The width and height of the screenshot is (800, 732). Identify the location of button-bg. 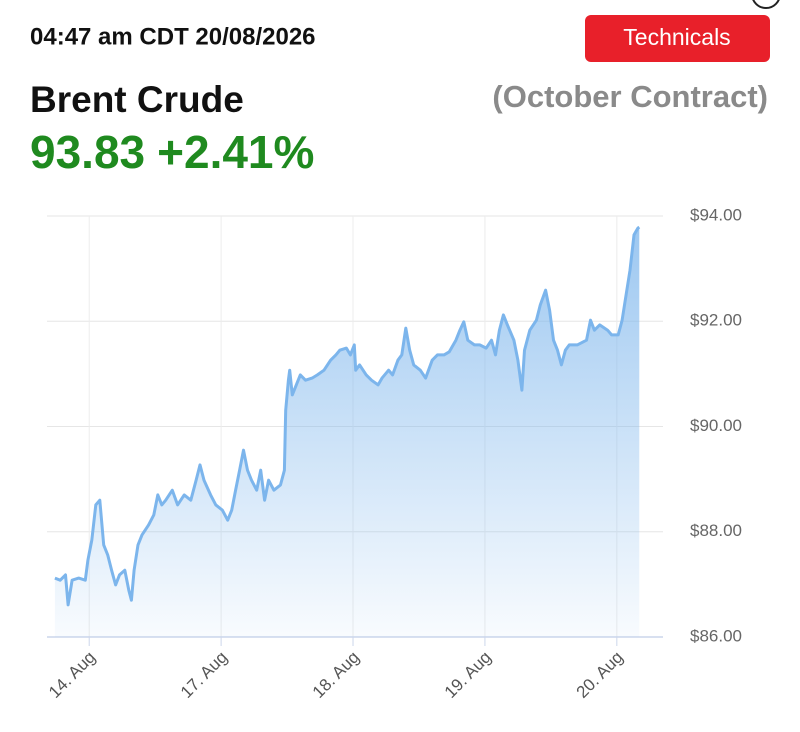
(677, 38).